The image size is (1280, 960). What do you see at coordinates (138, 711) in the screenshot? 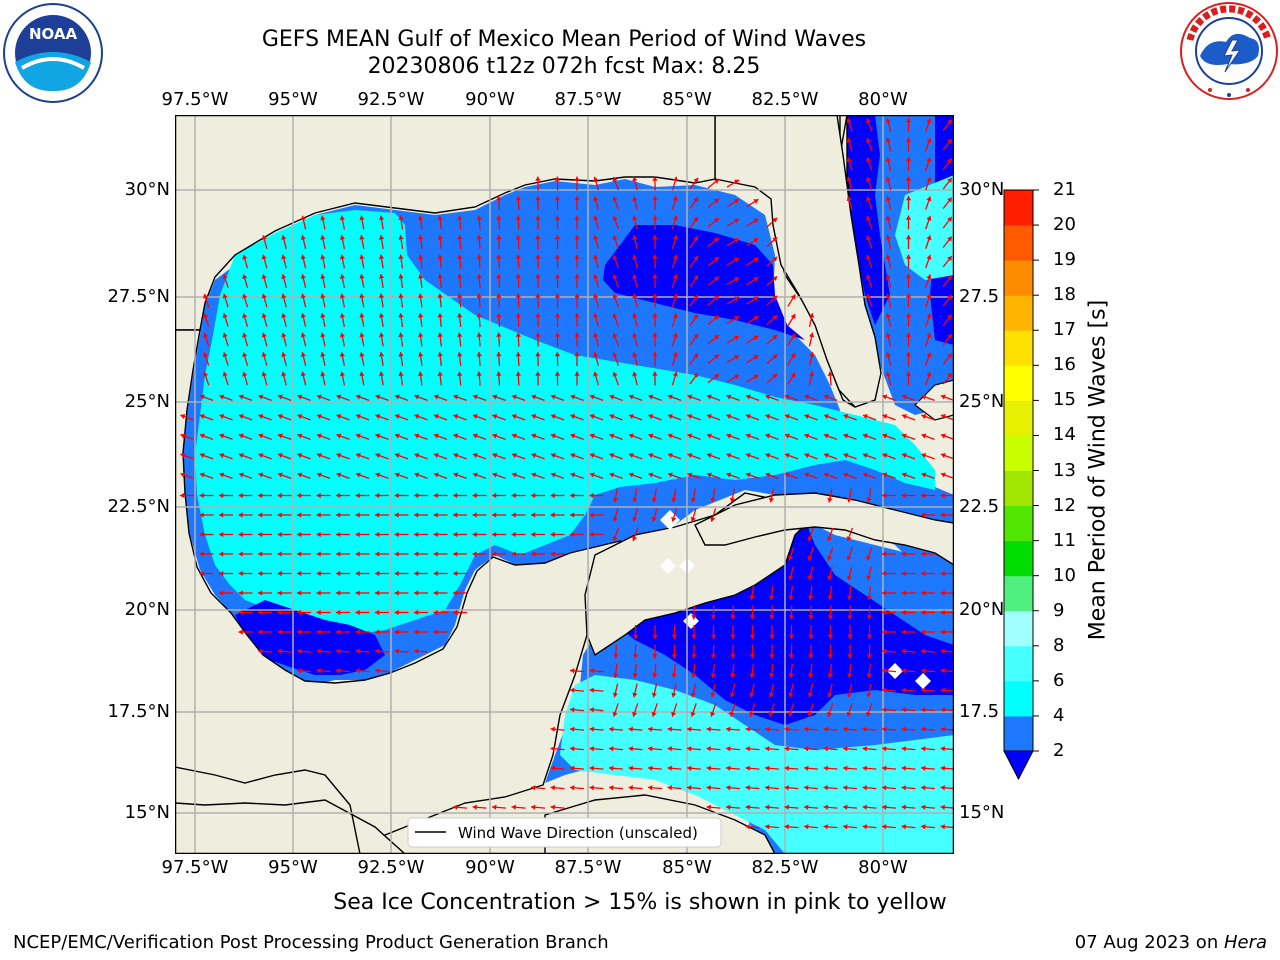
I see `lat-label-left: 17.5°N` at bounding box center [138, 711].